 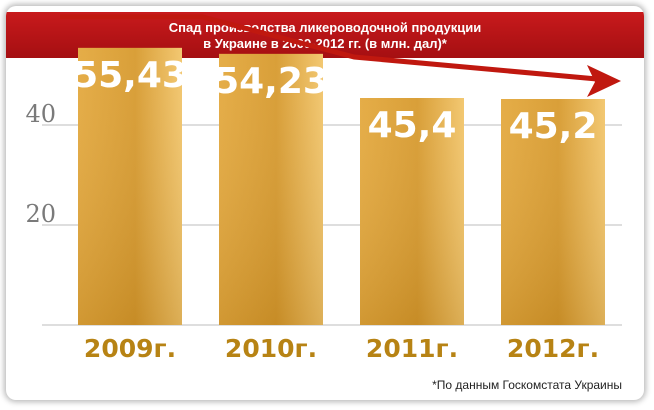 What do you see at coordinates (412, 348) in the screenshot?
I see `category-label-2: 2011г.` at bounding box center [412, 348].